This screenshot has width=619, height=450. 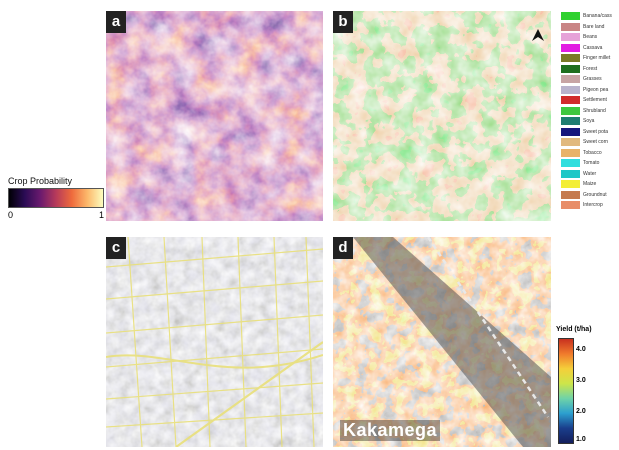 What do you see at coordinates (581, 385) in the screenshot?
I see `yield-colorbar: Yield (t/ha) 4.0 3.0 2.0 1.0` at bounding box center [581, 385].